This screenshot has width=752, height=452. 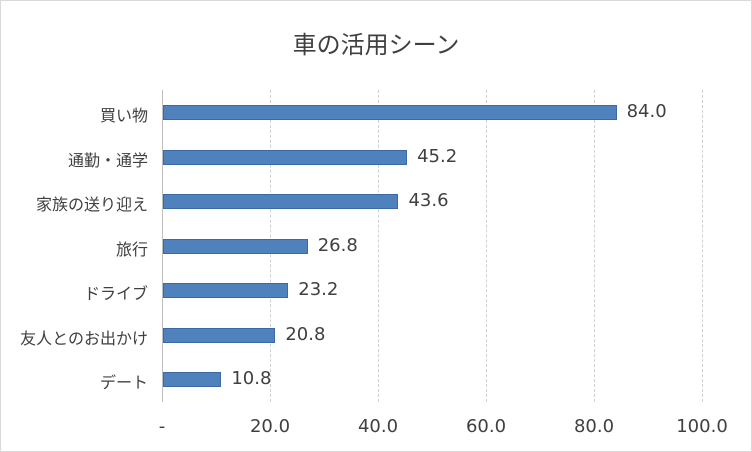 I want to click on x-tick-label: 60.0, so click(x=486, y=426).